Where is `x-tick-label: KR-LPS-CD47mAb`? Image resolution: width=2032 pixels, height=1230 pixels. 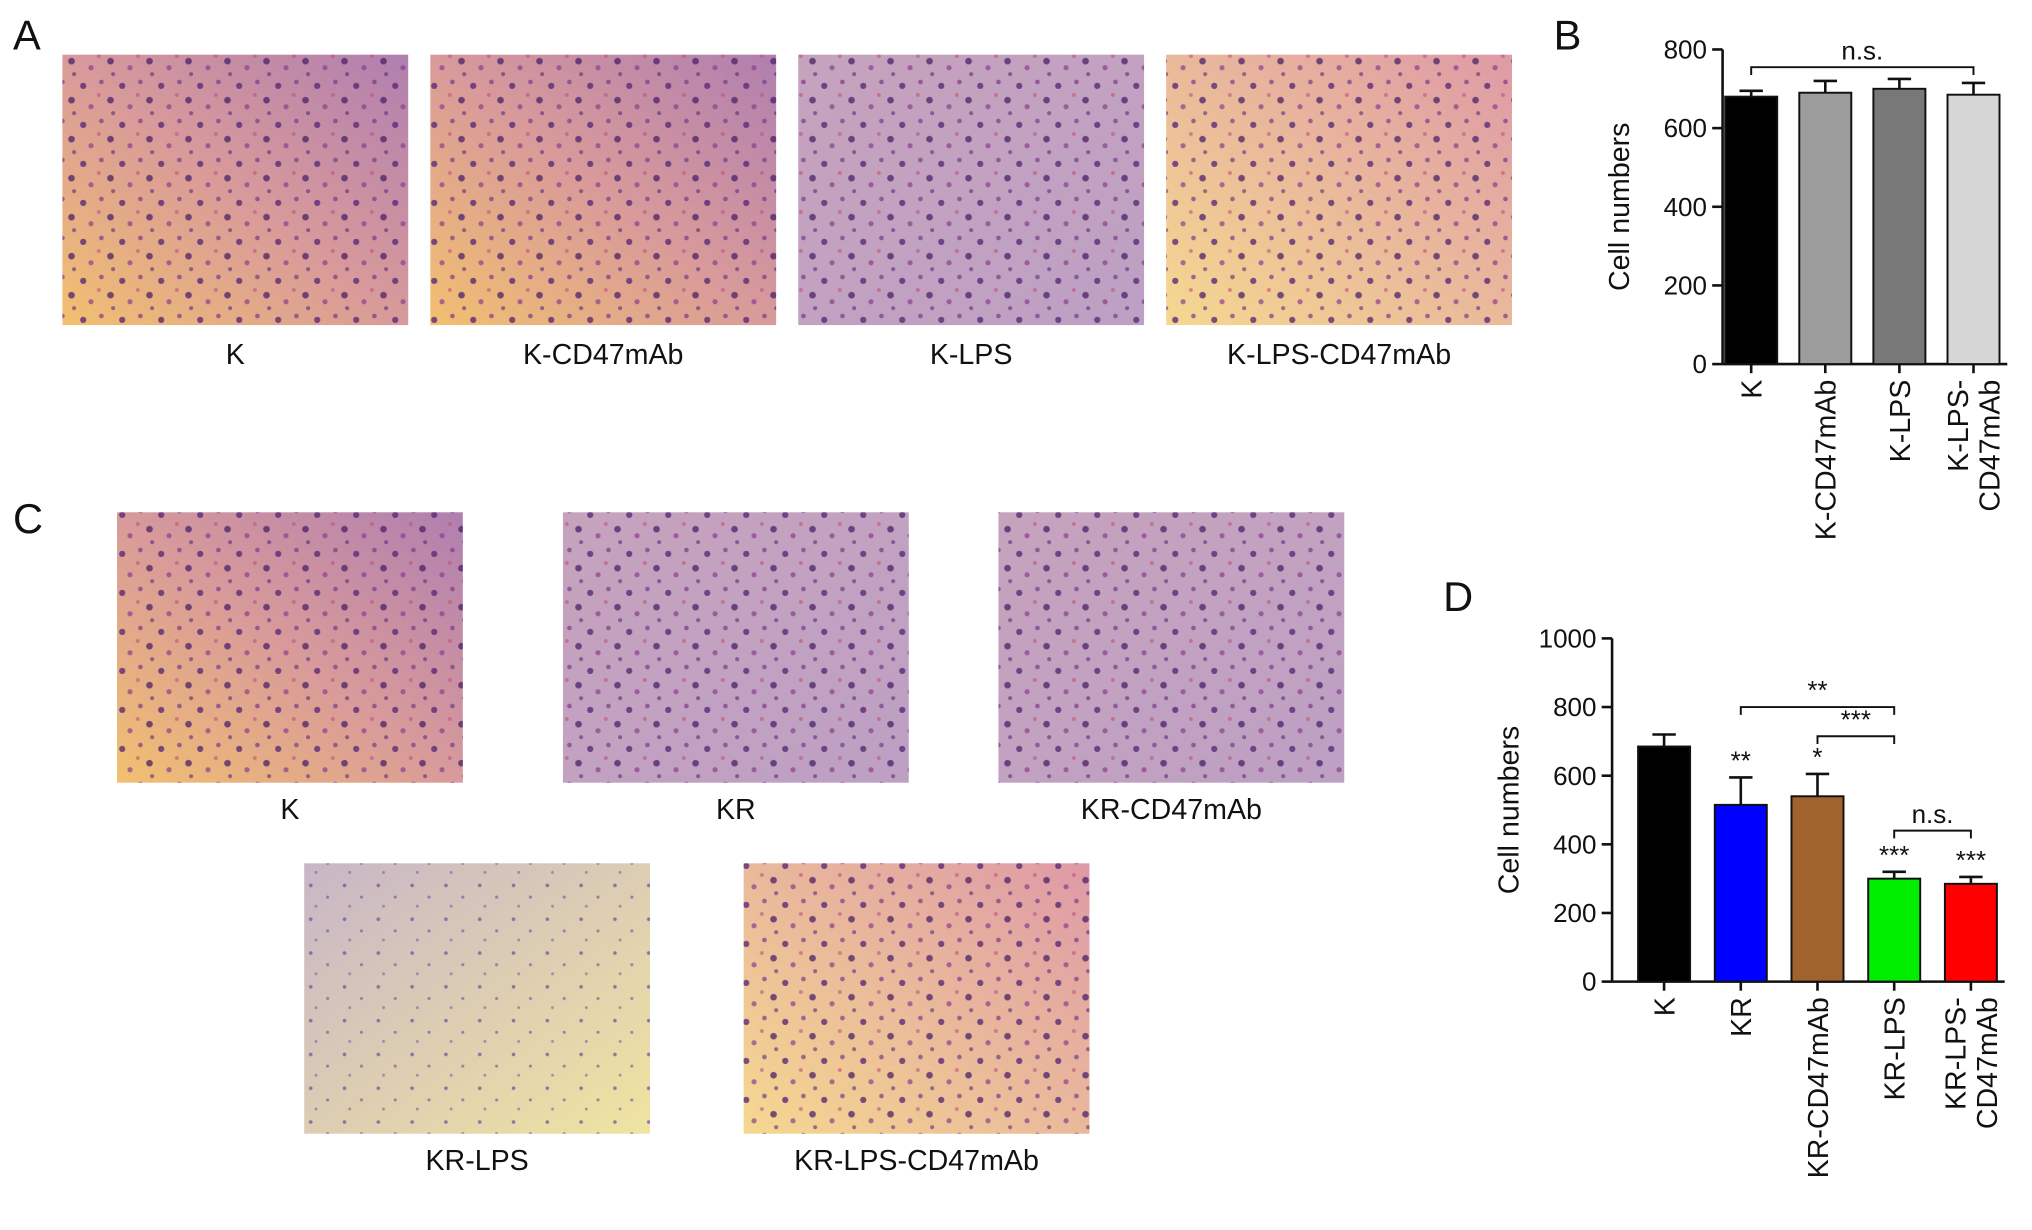
x-tick-label: KR-LPS-CD47mAb is located at coordinates (1972, 1063).